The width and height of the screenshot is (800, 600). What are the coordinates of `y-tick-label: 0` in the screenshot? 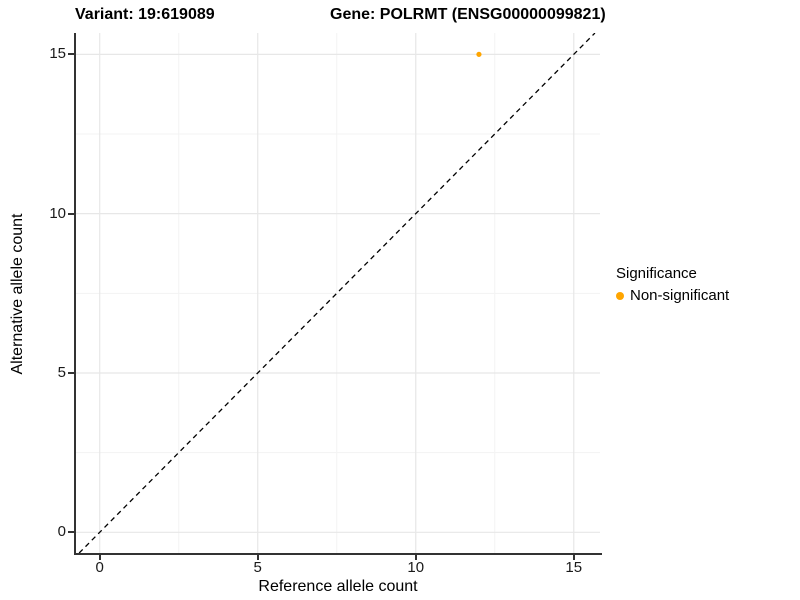 It's located at (61, 532).